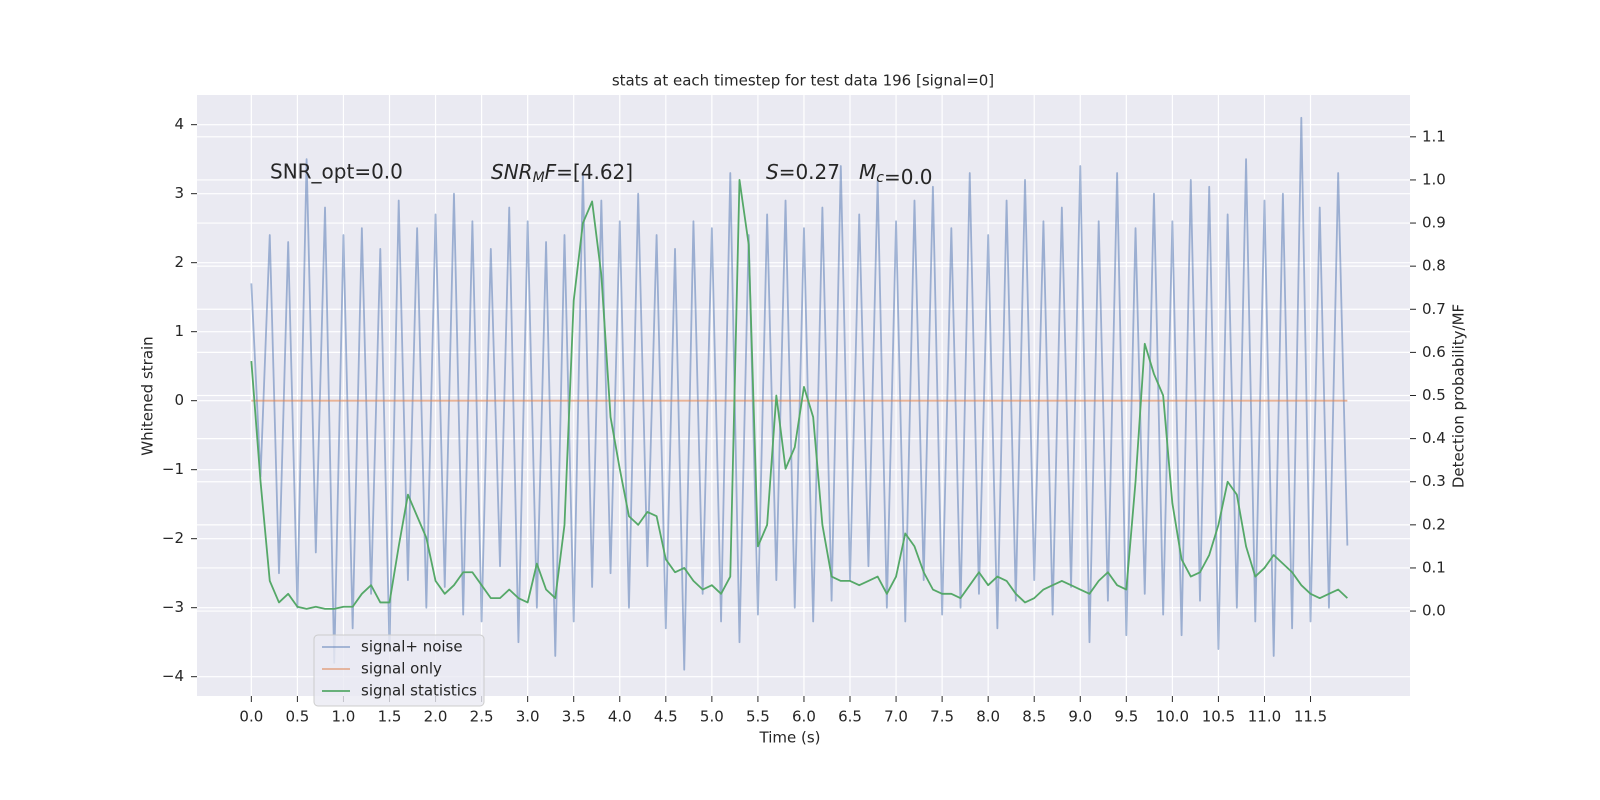 Image resolution: width=1600 pixels, height=800 pixels. Describe the element at coordinates (942, 717) in the screenshot. I see `x-tick-label: 7.5` at that location.